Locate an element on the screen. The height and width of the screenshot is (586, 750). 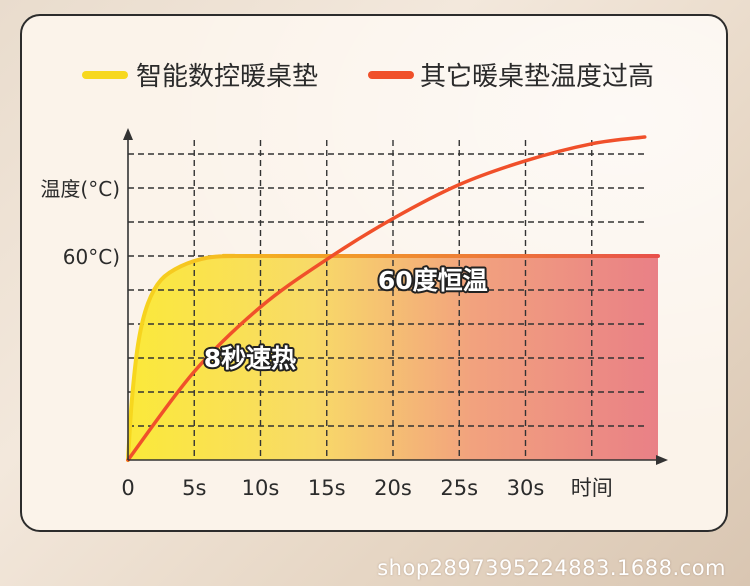
x-tick-6: 30s is located at coordinates (526, 488).